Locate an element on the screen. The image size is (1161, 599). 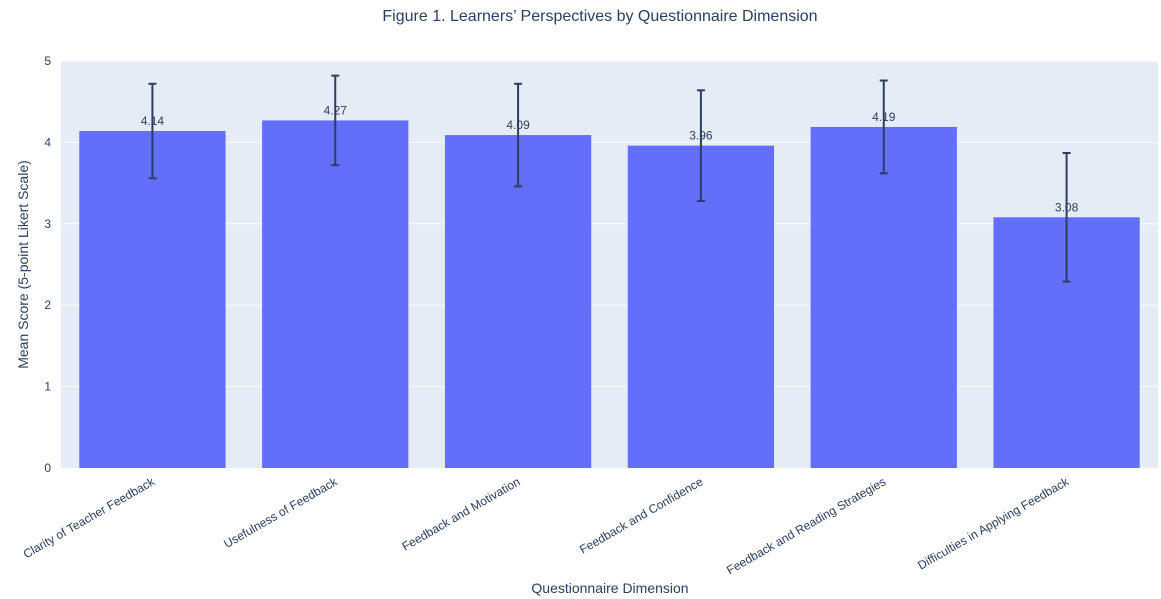
y-tick-label: 0 is located at coordinates (47, 468).